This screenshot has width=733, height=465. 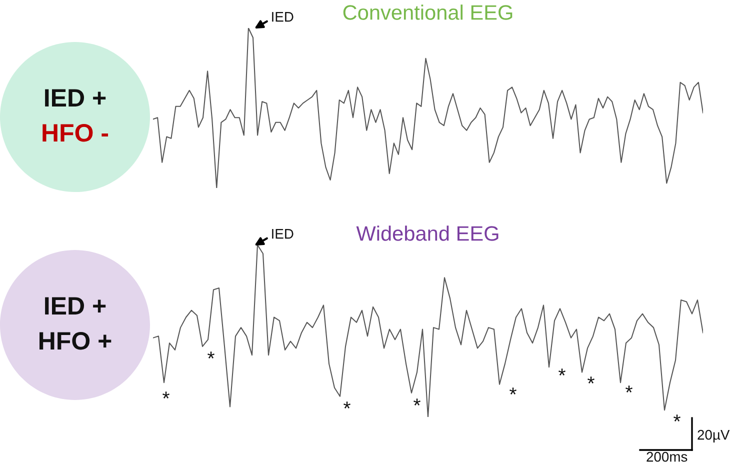 What do you see at coordinates (427, 12) in the screenshot?
I see `chart-title: Conventional EEG` at bounding box center [427, 12].